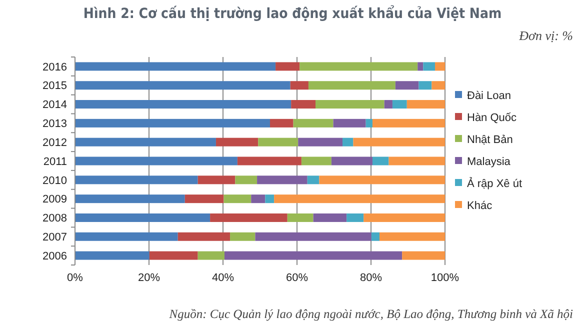 The width and height of the screenshot is (585, 332). I want to click on x-tick-label: 0%, so click(75, 278).